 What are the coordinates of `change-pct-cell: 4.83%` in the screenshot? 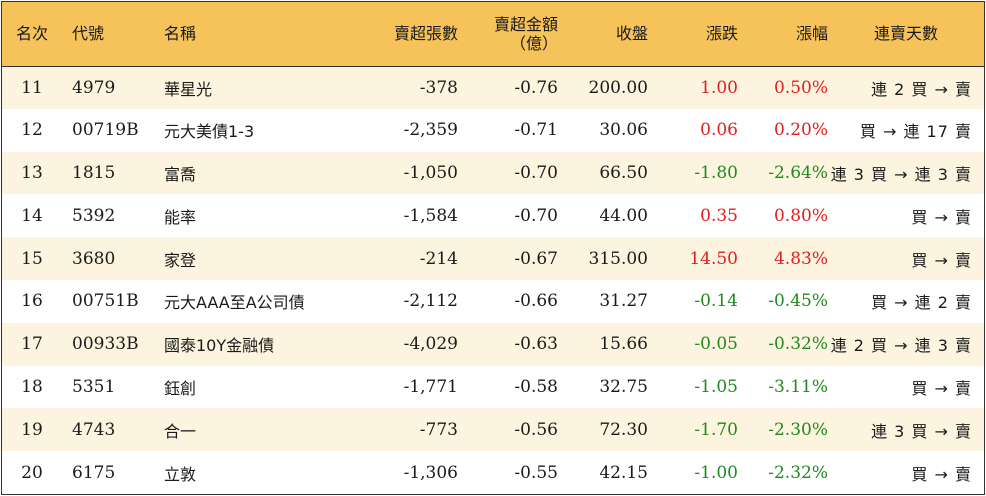 It's located at (800, 258).